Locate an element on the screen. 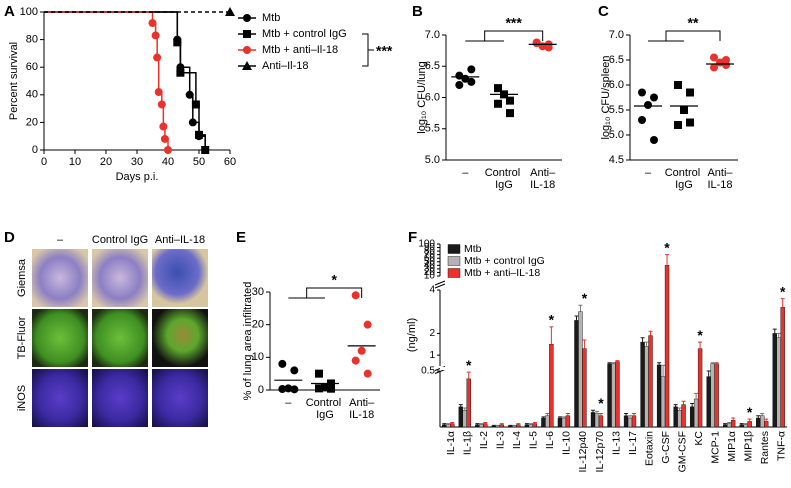  survival-line is located at coordinates (125, 80).